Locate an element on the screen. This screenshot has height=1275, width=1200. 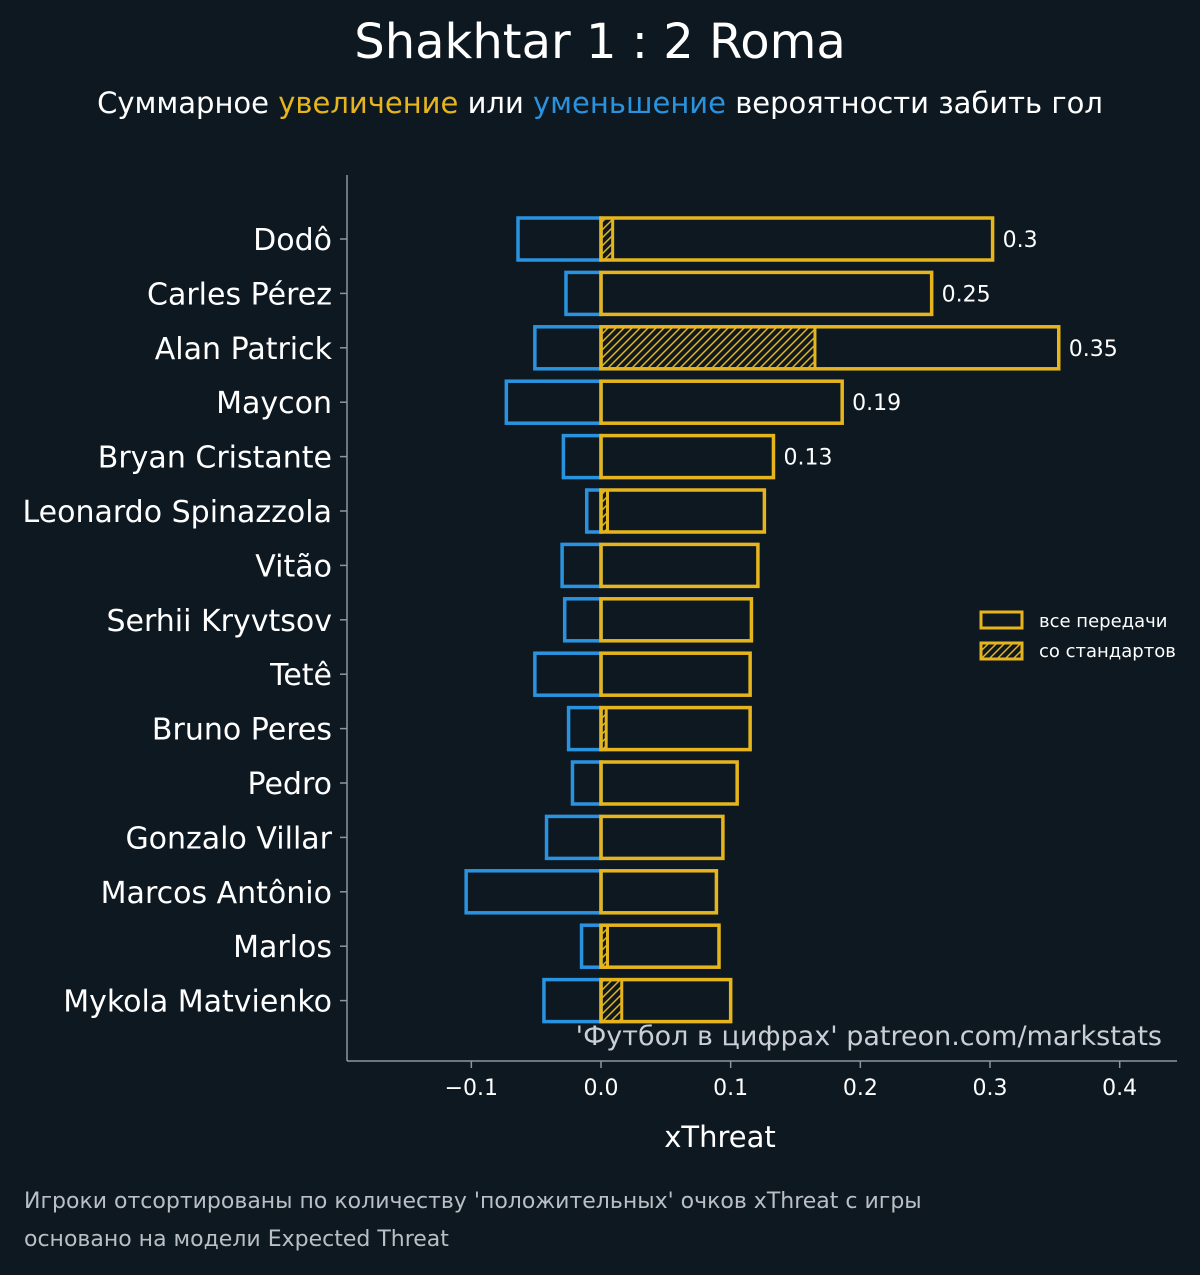
y-tick-label: Pedro is located at coordinates (289, 784).